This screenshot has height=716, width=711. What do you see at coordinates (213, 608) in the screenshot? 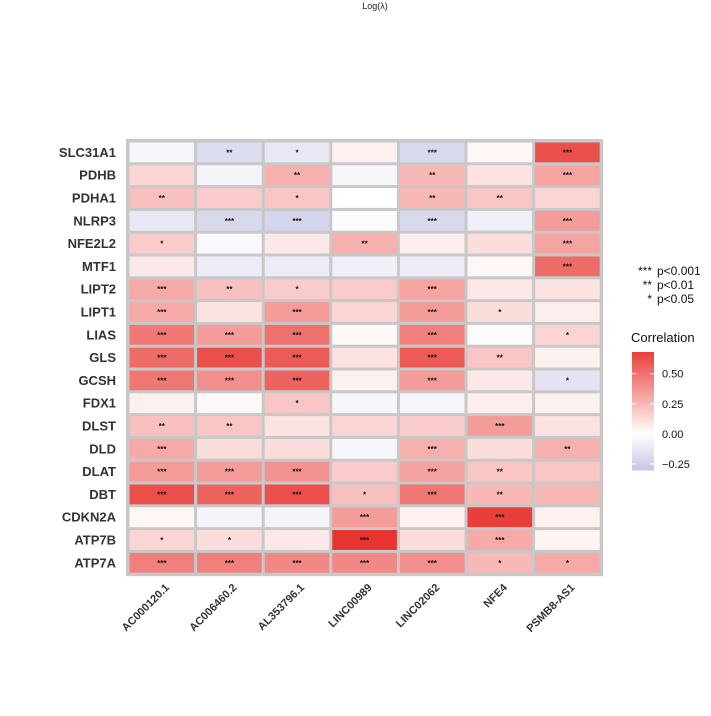
I see `column-label: AC006460.2` at bounding box center [213, 608].